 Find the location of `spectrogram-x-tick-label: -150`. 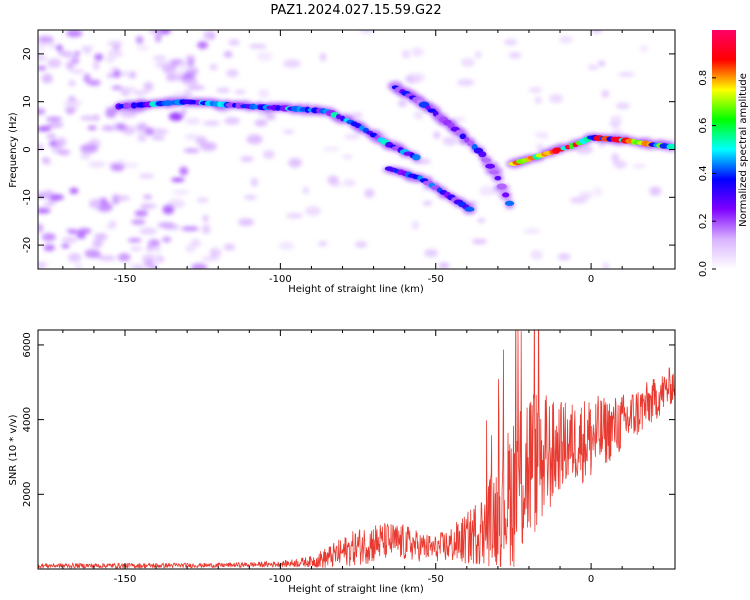

spectrogram-x-tick-label: -150 is located at coordinates (125, 279).